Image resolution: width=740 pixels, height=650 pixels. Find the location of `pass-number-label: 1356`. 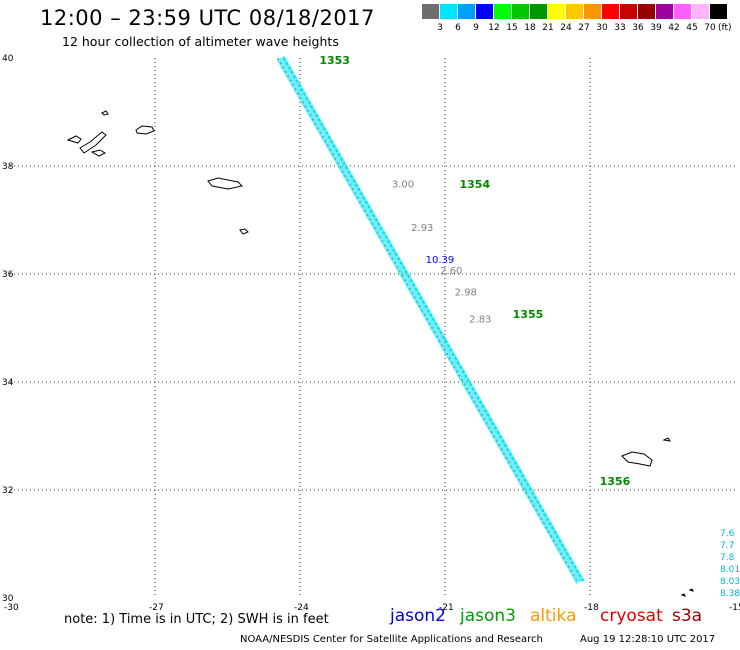

pass-number-label: 1356 is located at coordinates (615, 481).